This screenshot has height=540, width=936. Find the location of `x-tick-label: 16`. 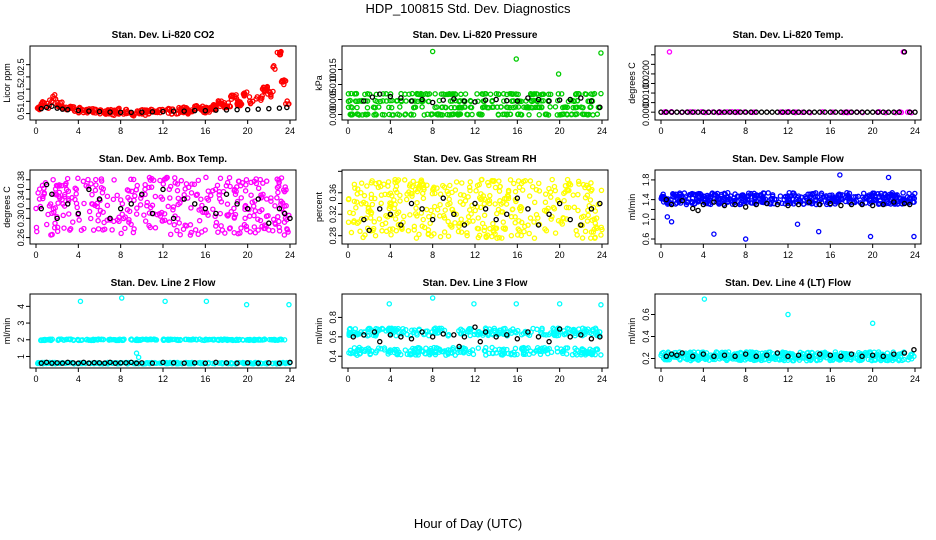

x-tick-label: 16 is located at coordinates (517, 255).